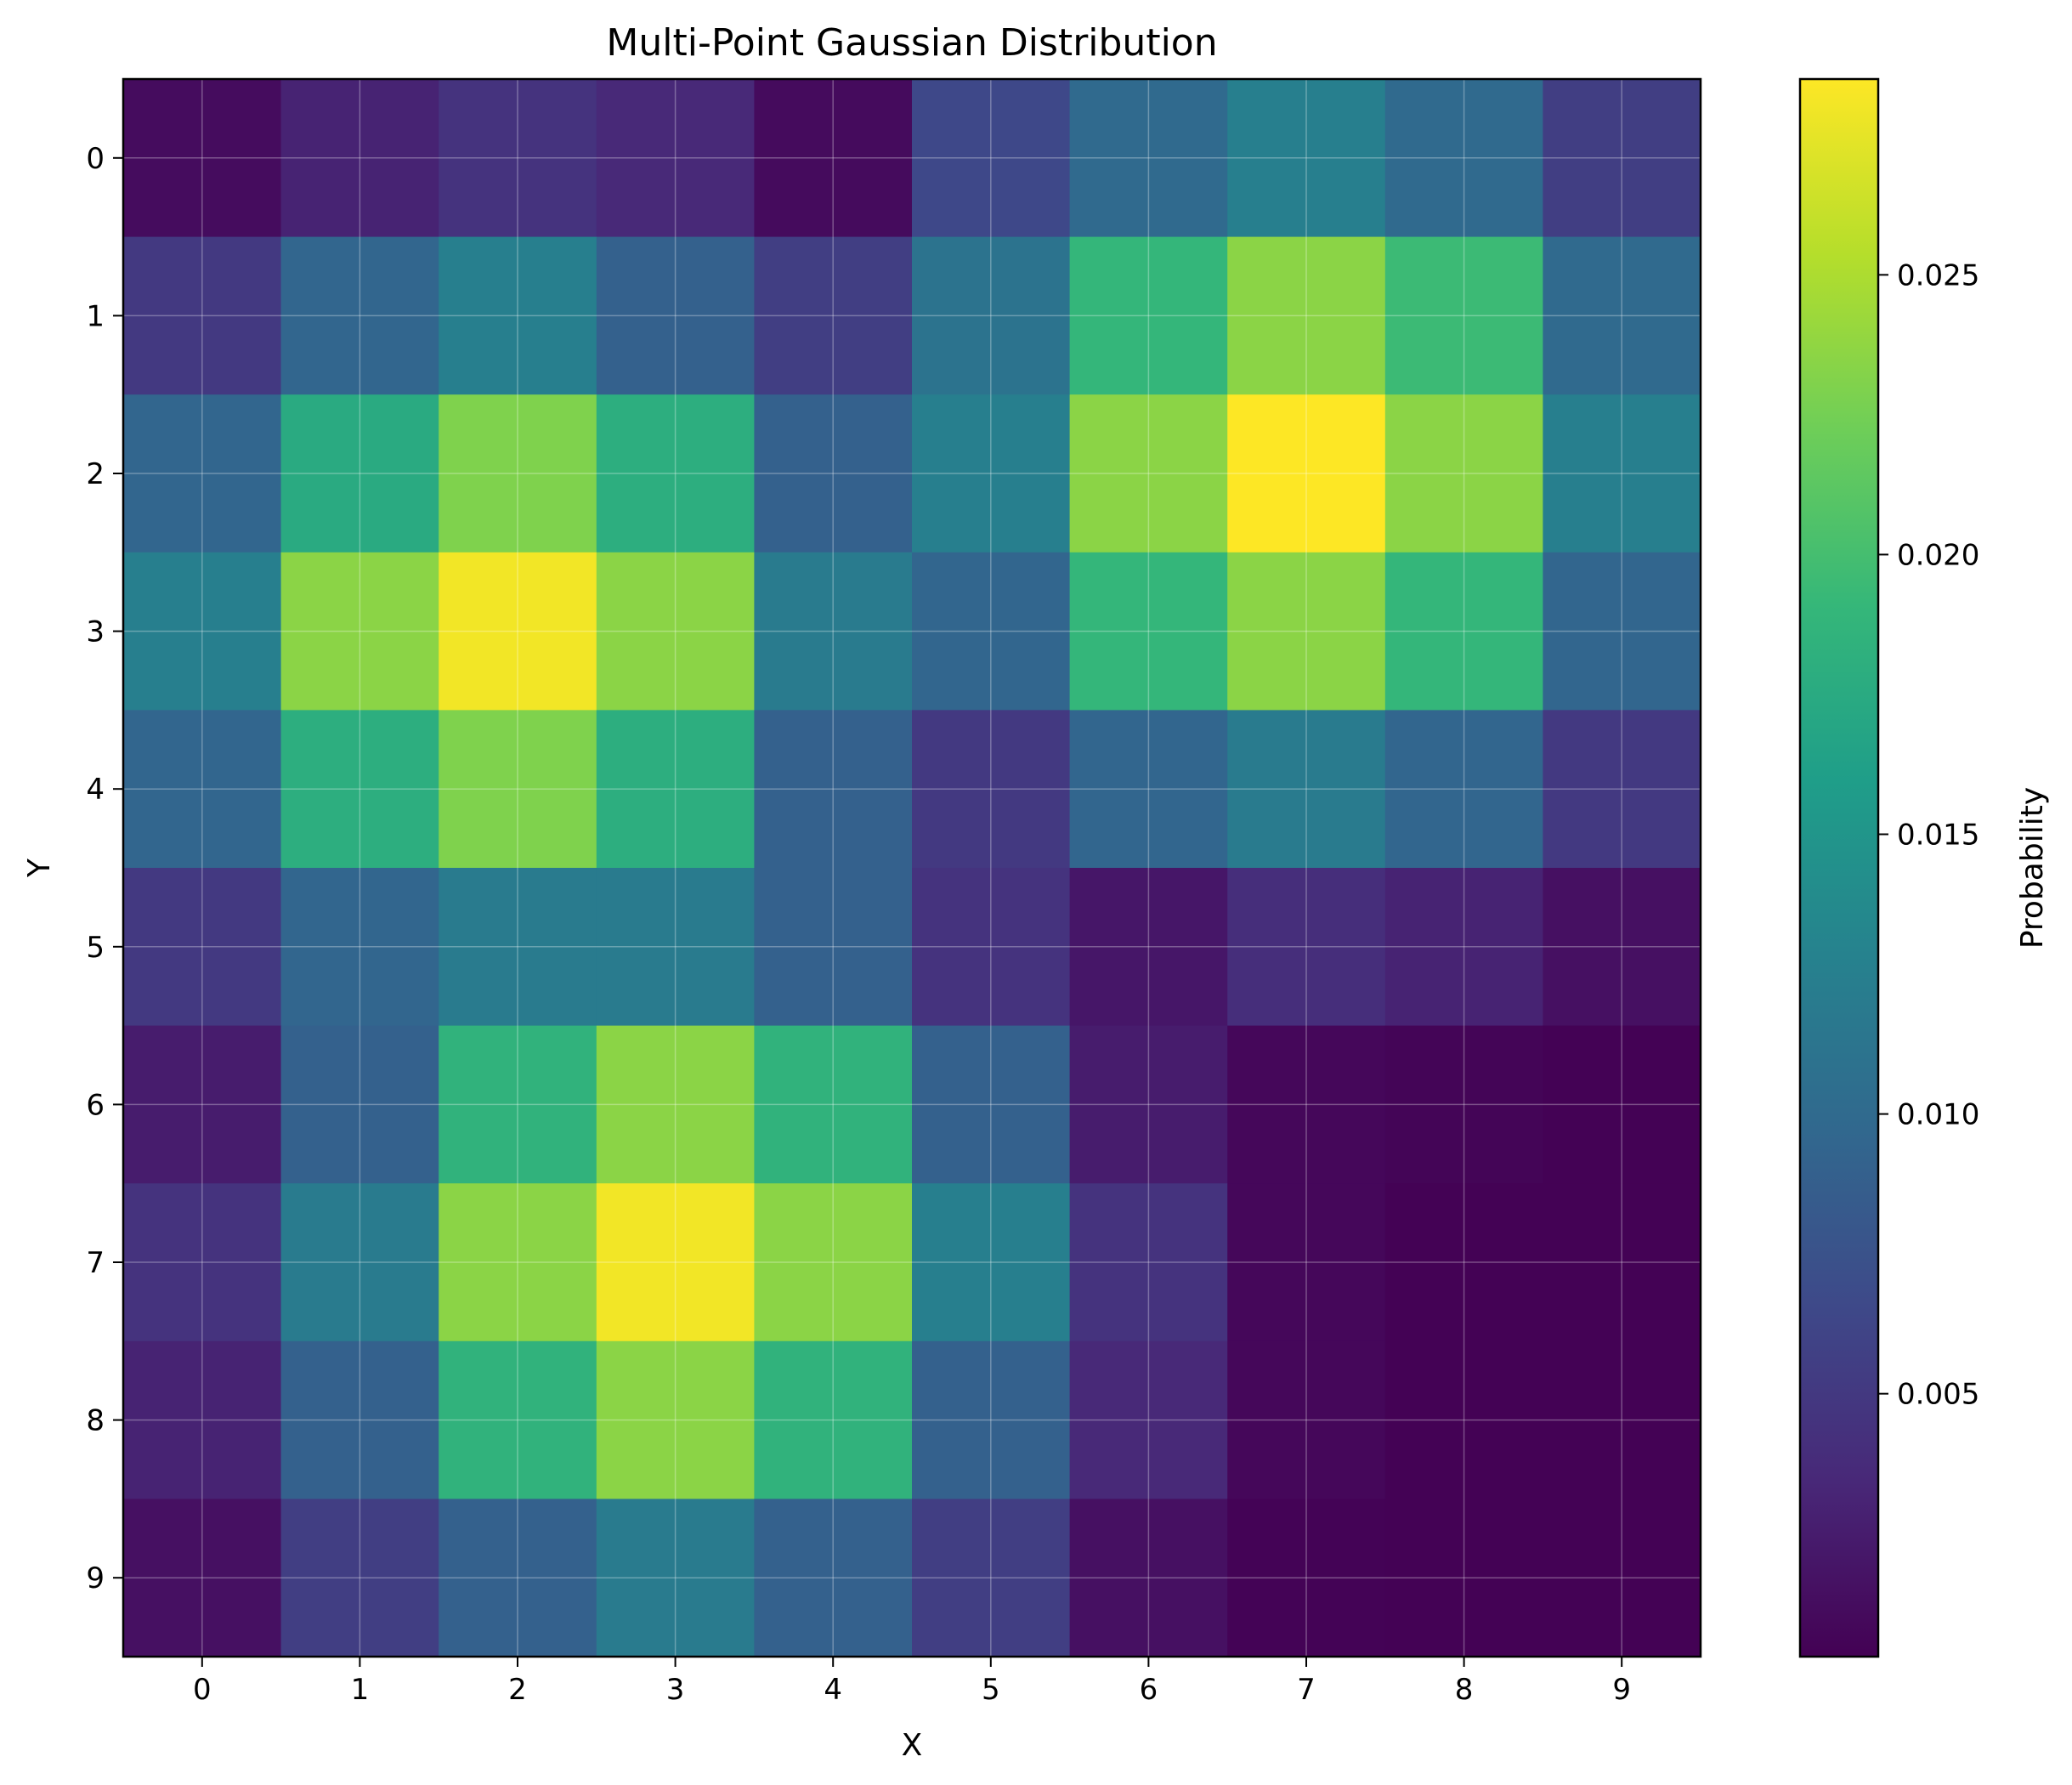  Describe the element at coordinates (2032, 868) in the screenshot. I see `colorbar-label: Probability` at that location.